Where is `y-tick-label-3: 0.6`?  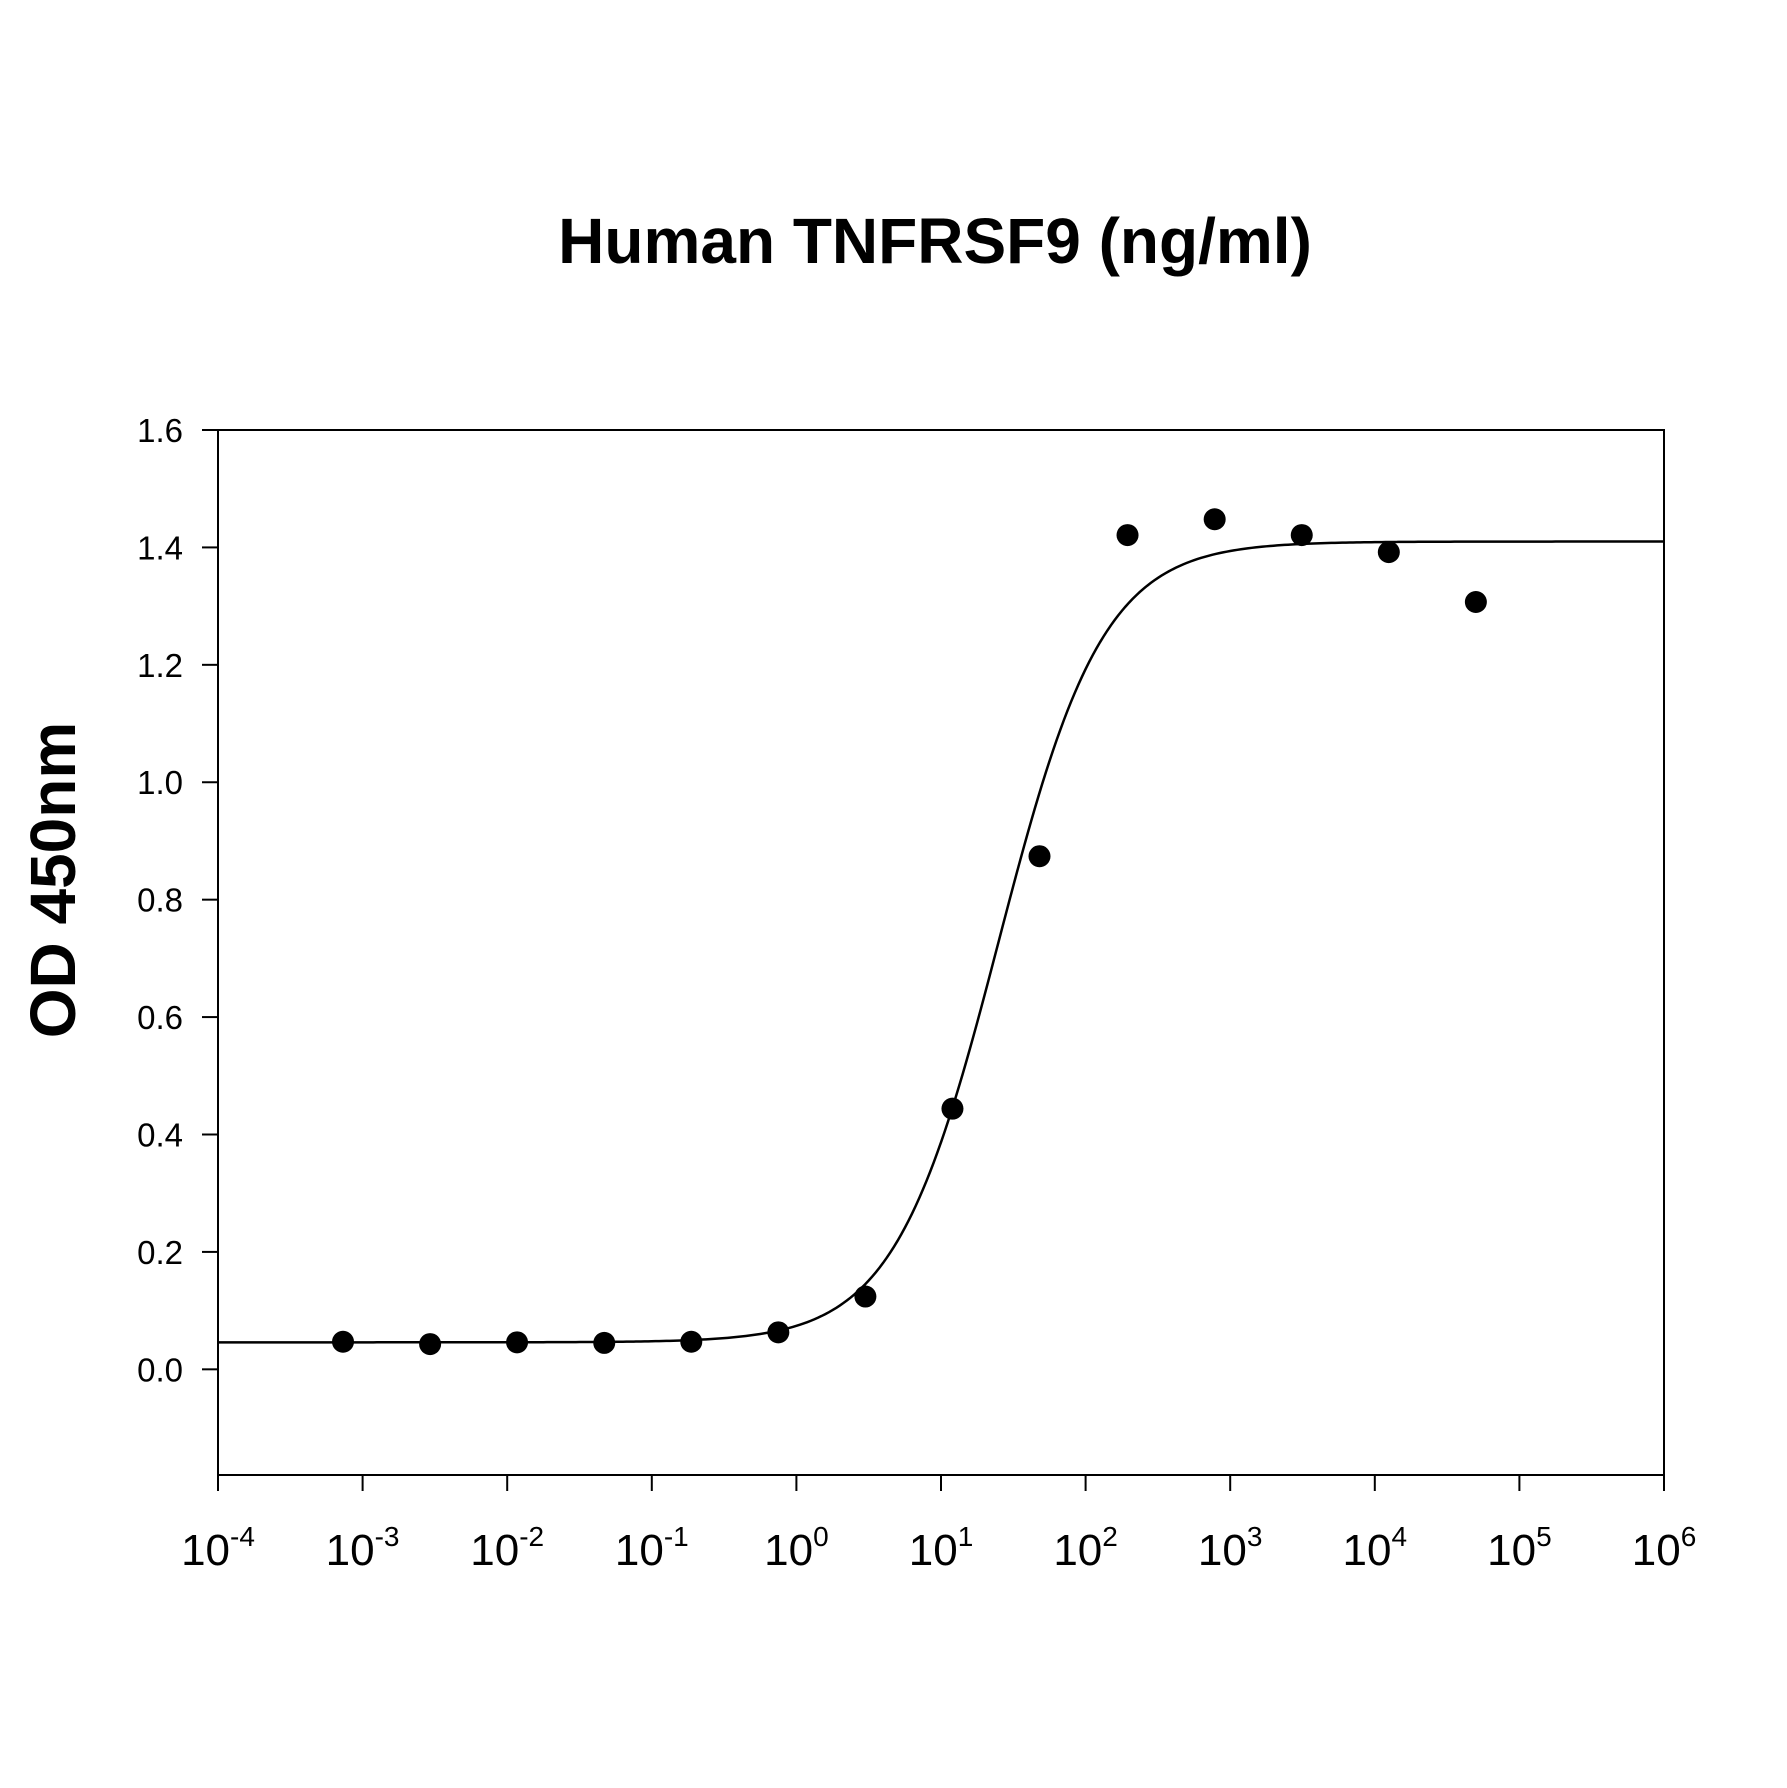
y-tick-label-3: 0.6 is located at coordinates (160, 1017).